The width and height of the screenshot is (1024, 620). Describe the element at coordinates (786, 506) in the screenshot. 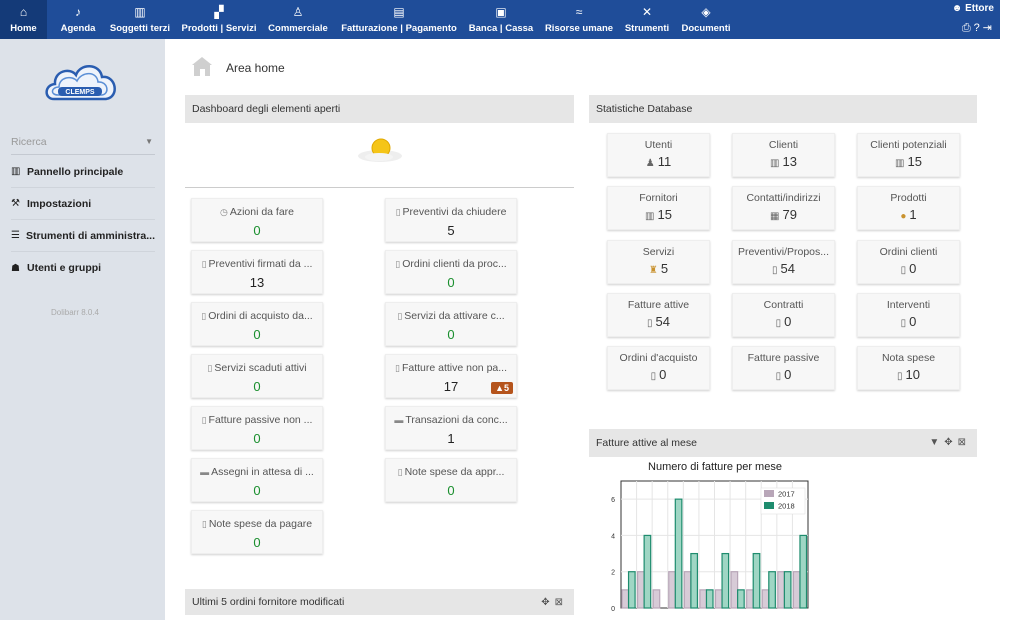

I see `legend-label-2018: 2018` at that location.